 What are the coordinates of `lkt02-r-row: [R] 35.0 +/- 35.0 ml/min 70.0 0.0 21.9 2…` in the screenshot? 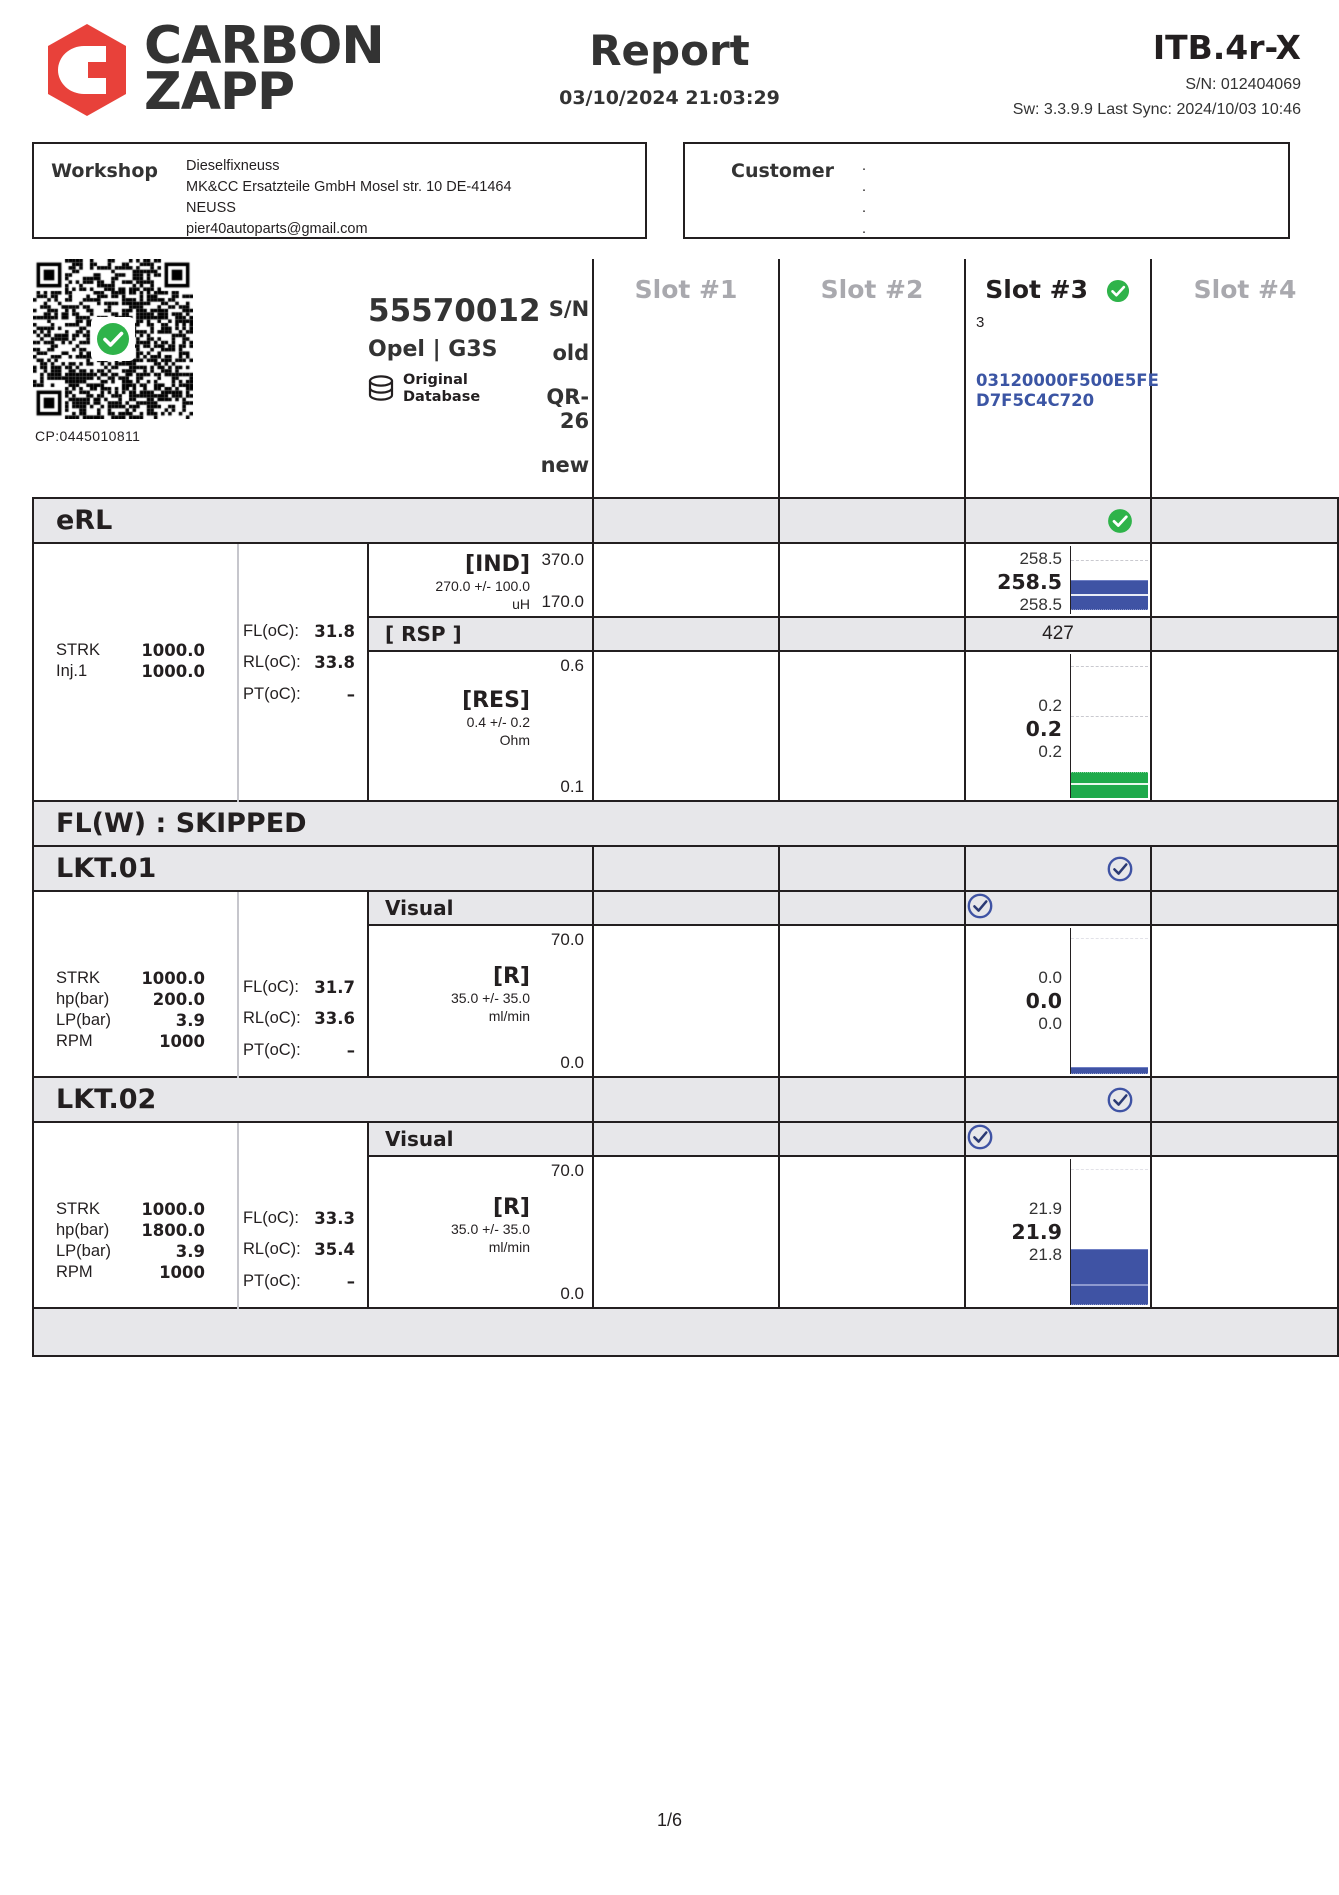 It's located at (686, 1232).